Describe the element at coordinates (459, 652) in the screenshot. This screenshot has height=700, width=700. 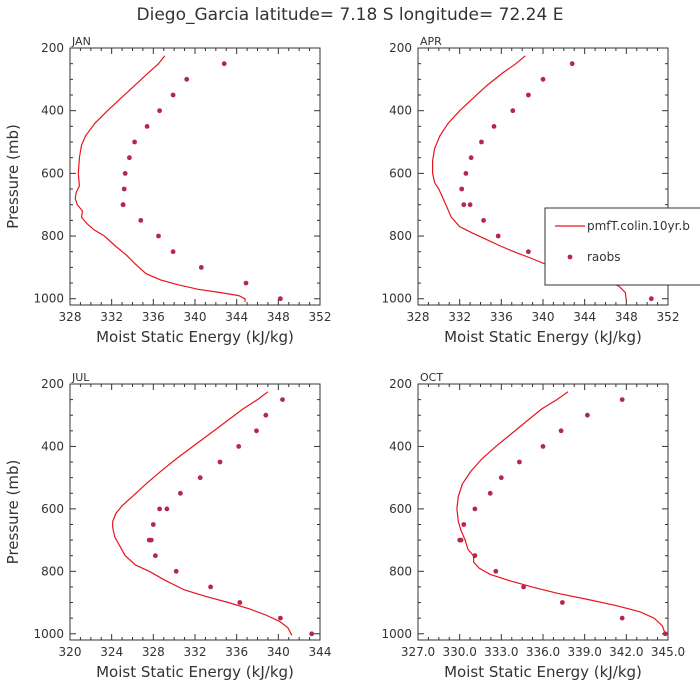
I see `x-tick-label: 330.0` at that location.